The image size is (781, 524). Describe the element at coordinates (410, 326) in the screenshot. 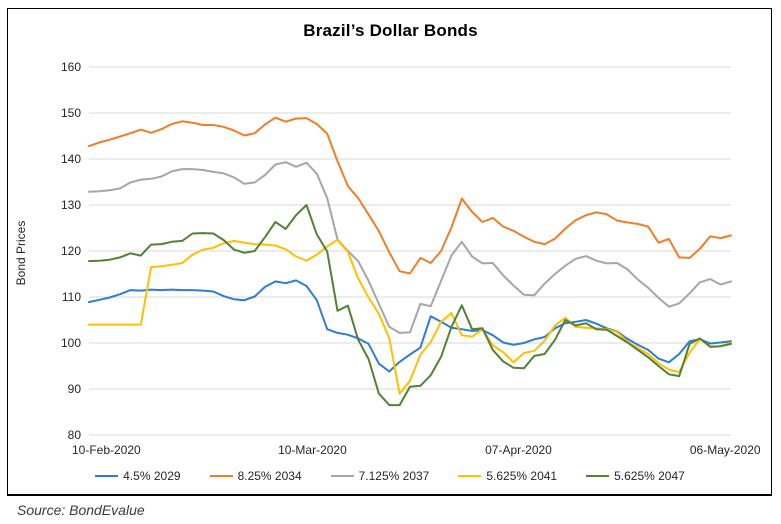

I see `series-line-4.5%-2029` at that location.